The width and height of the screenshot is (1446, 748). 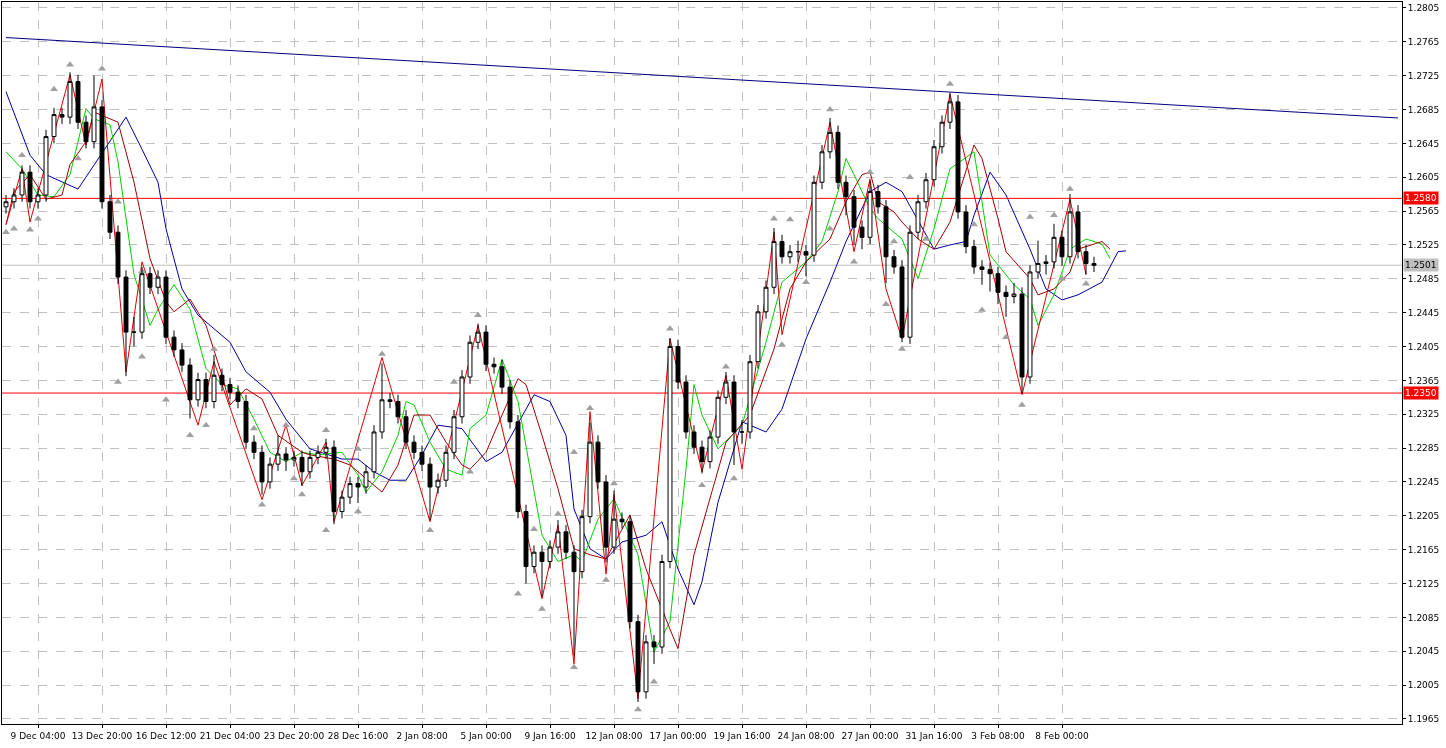 I want to click on x-tick-label: 5 Jan 00:00, so click(x=486, y=735).